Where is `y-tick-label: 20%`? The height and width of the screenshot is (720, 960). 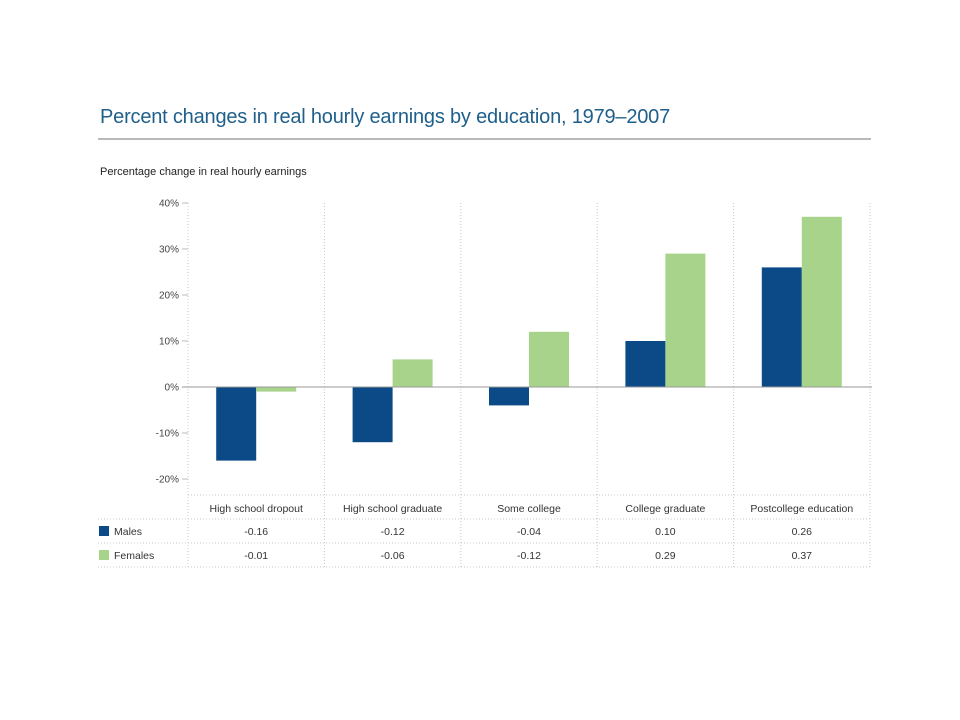
y-tick-label: 20% is located at coordinates (169, 296).